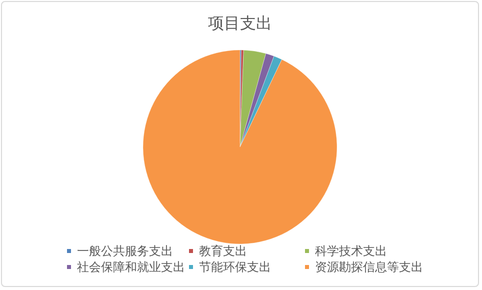 Image resolution: width=482 pixels, height=290 pixels. Describe the element at coordinates (240, 23) in the screenshot. I see `chart-title: 项目支出` at that location.